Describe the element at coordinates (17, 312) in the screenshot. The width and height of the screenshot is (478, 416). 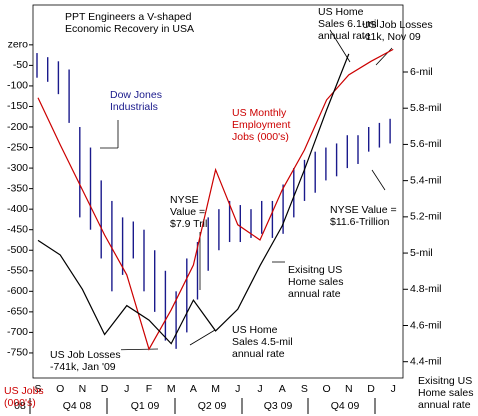
I see `y-tick-label: -650` at that location.